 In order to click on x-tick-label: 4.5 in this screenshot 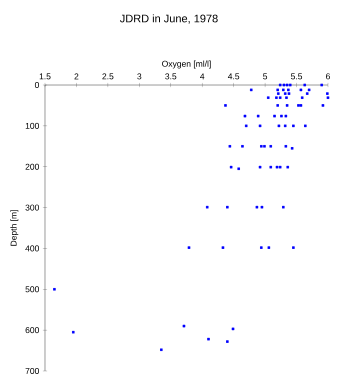, I will do `click(234, 76)`.